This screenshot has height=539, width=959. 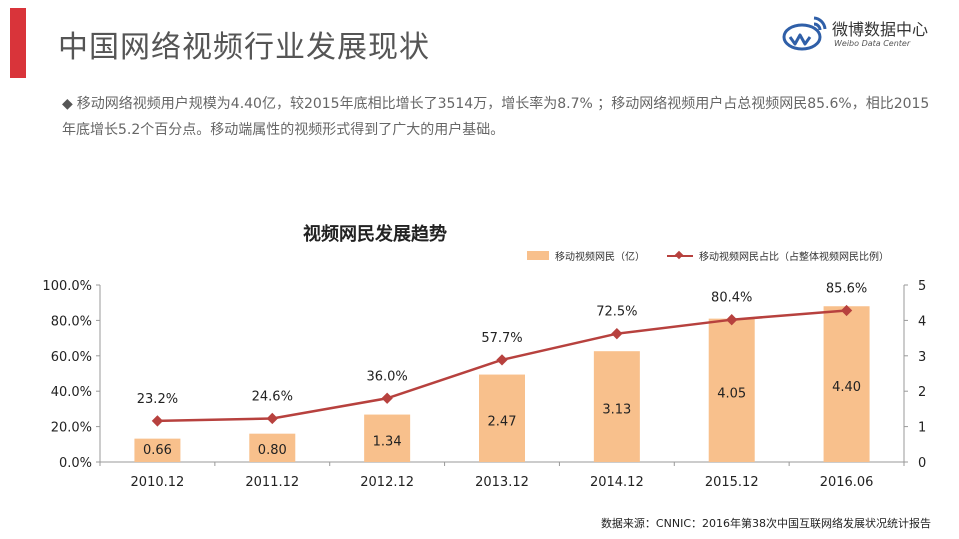 What do you see at coordinates (71, 392) in the screenshot?
I see `y-left-tick-label: 40.0%` at bounding box center [71, 392].